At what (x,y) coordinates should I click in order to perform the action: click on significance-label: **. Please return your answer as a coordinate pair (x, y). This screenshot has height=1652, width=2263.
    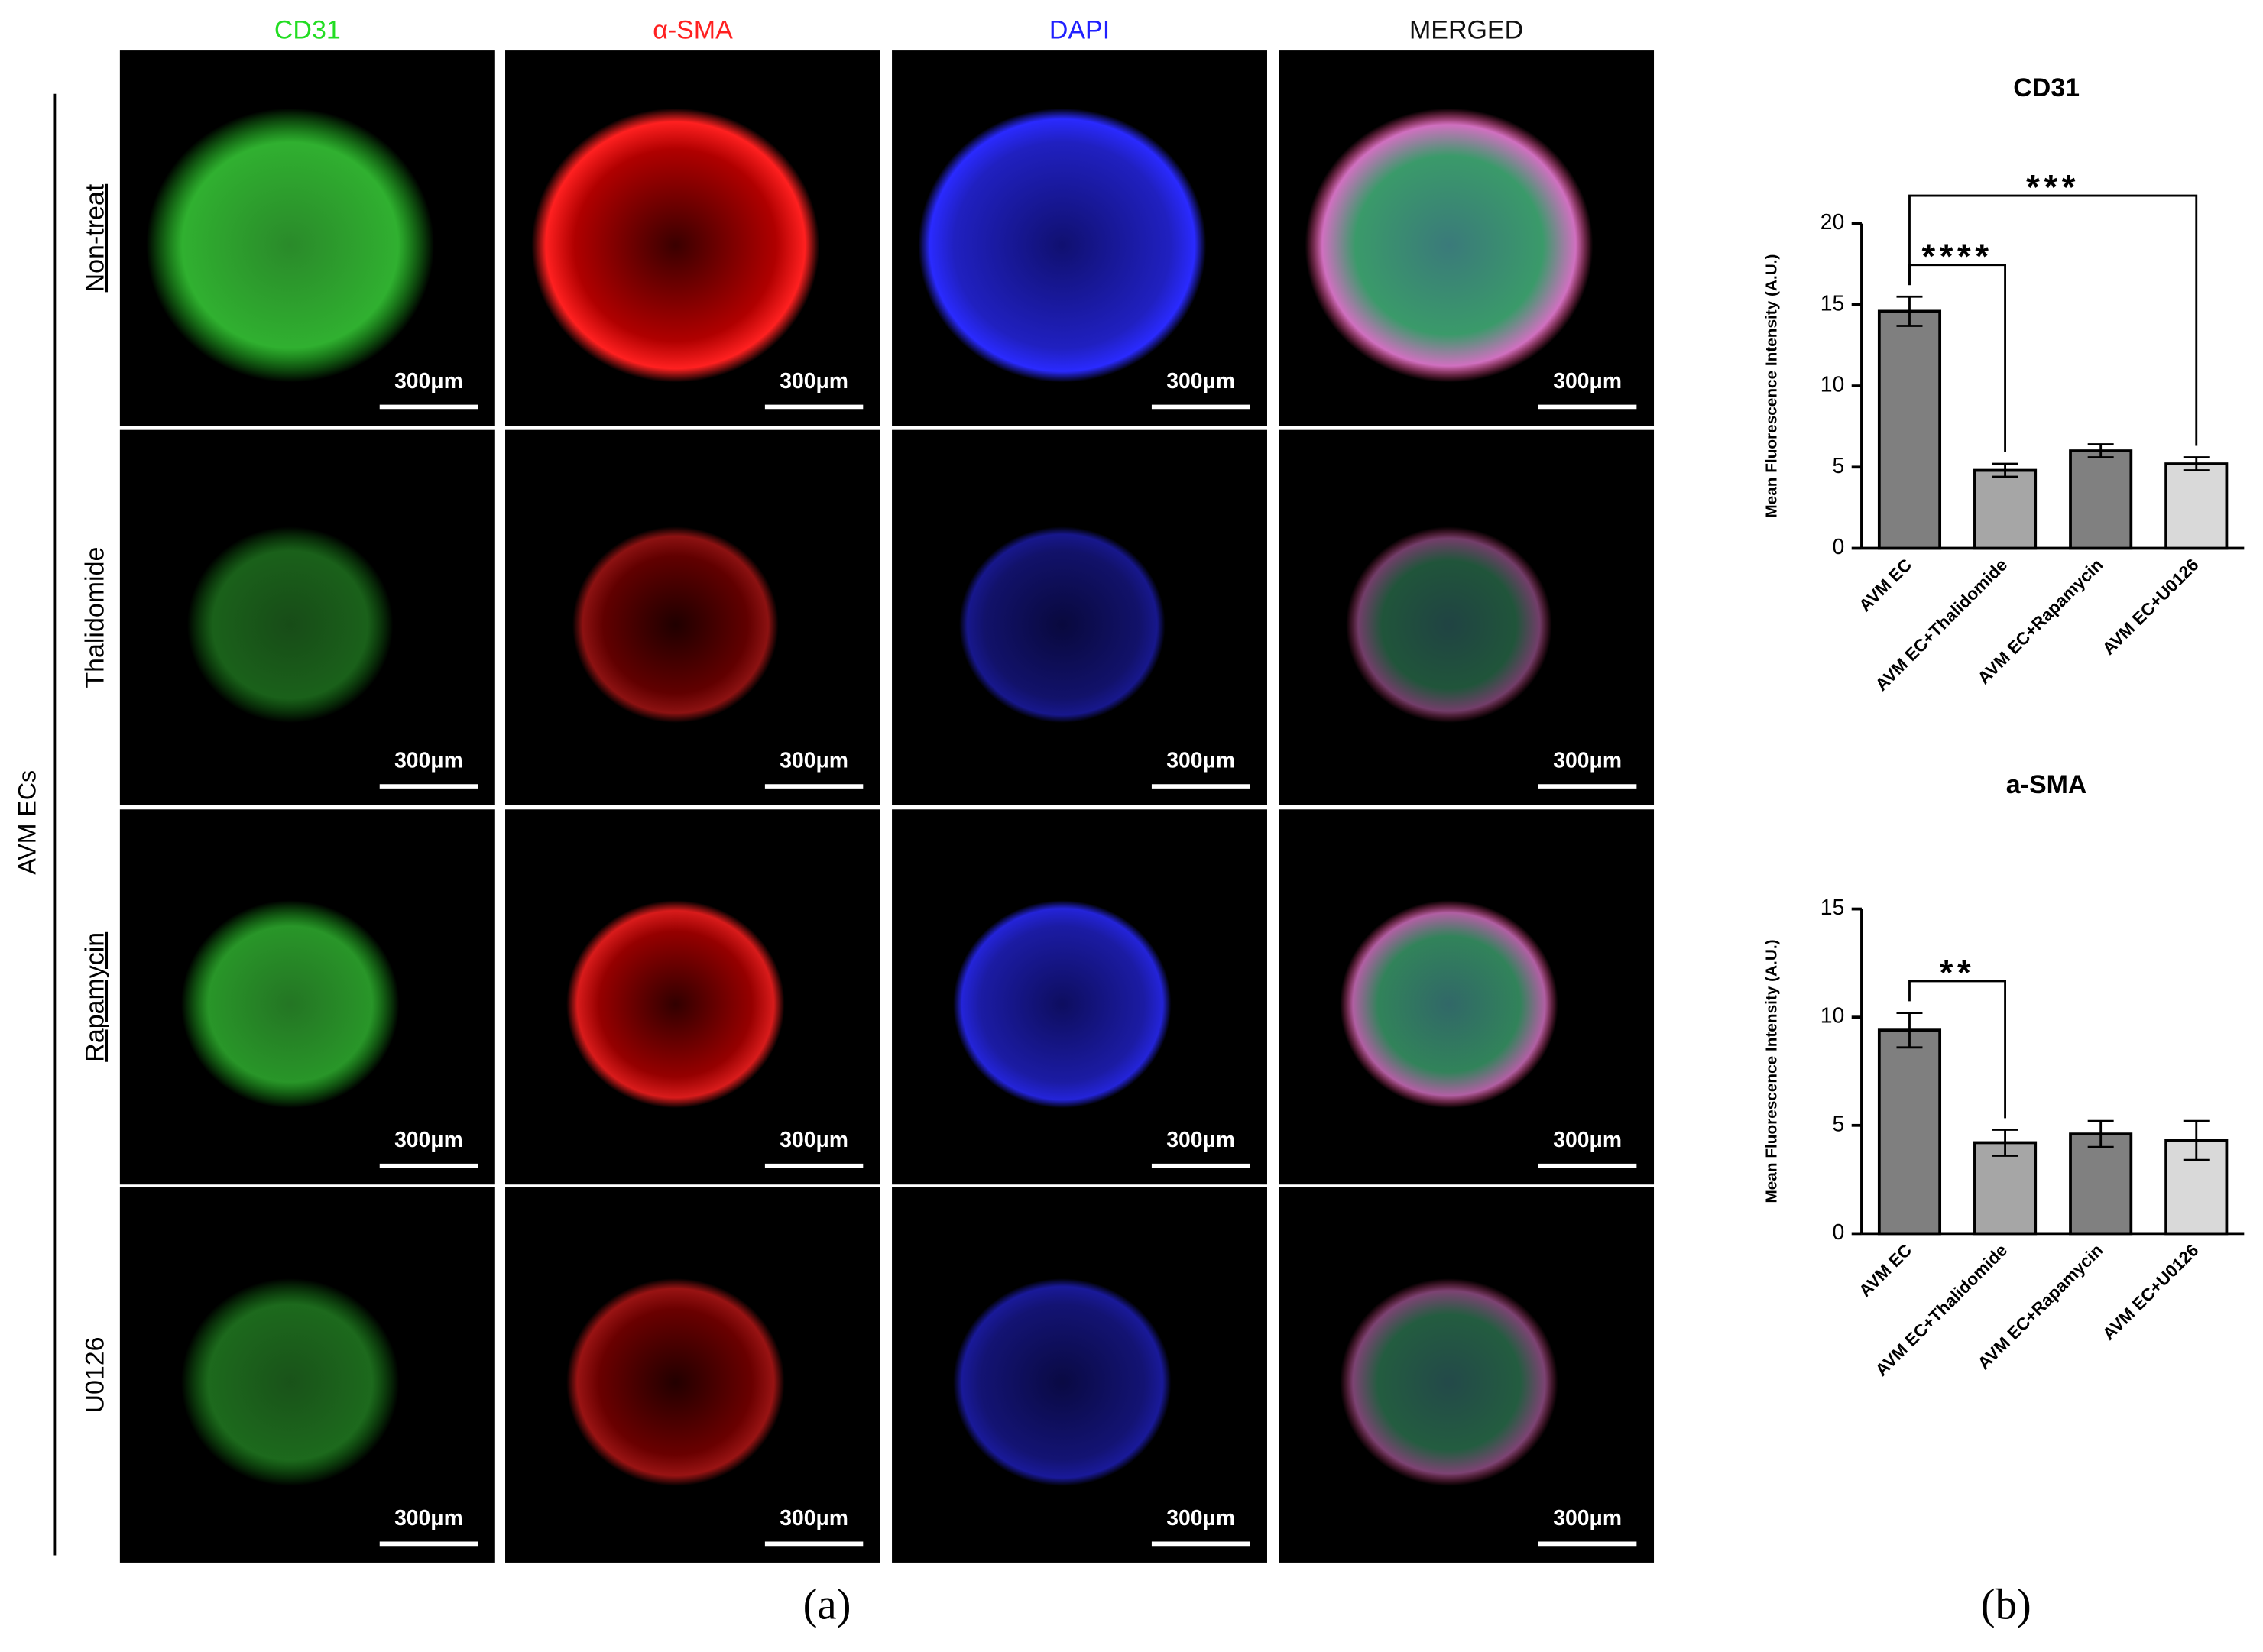
    Looking at the image, I should click on (1958, 972).